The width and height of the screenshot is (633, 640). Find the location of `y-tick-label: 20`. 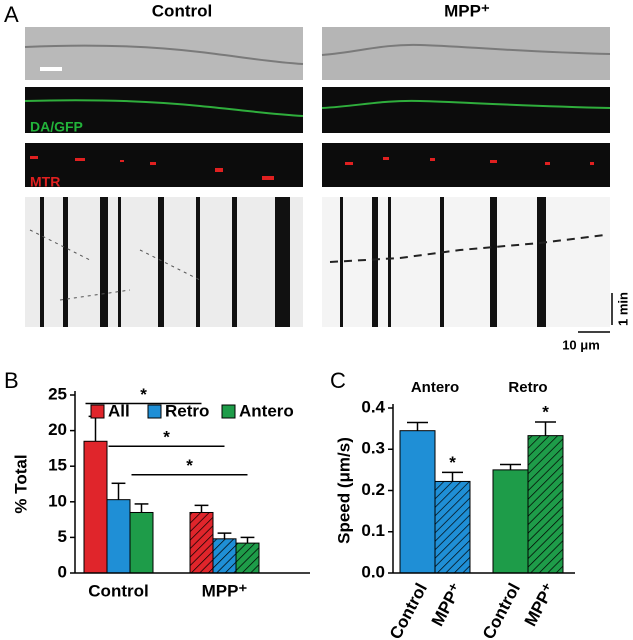

y-tick-label: 20 is located at coordinates (57, 429).